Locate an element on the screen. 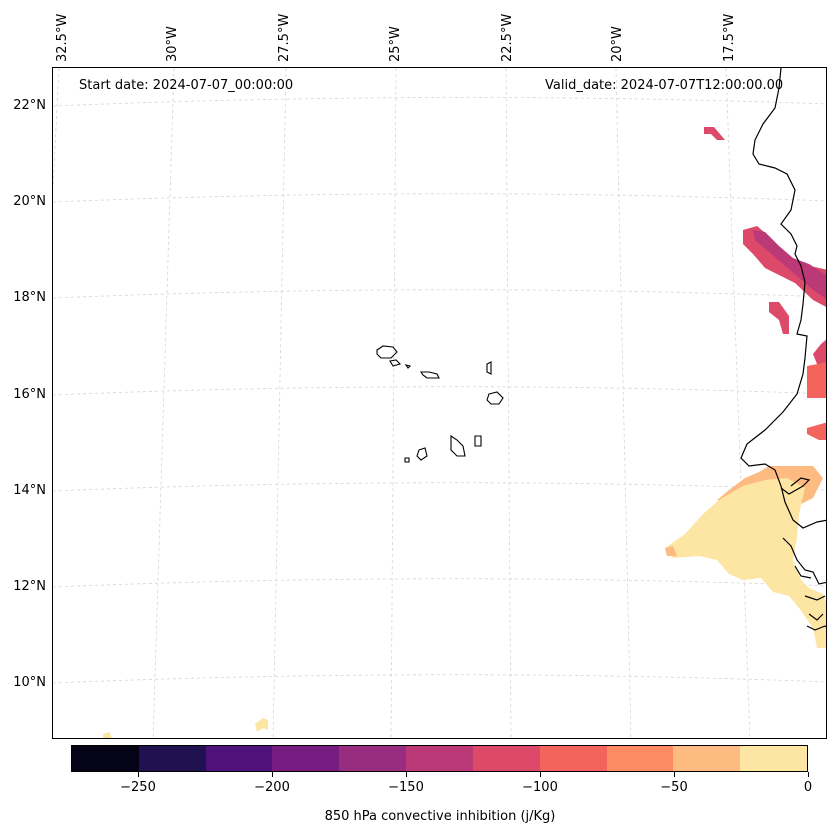 This screenshot has width=837, height=836. lat-label-18n: 18°N is located at coordinates (29, 297).